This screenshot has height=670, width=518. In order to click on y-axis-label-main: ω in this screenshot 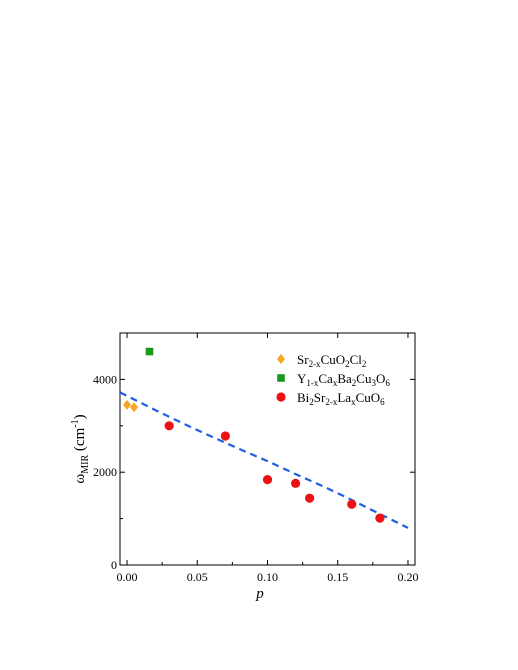, I will do `click(80, 479)`.